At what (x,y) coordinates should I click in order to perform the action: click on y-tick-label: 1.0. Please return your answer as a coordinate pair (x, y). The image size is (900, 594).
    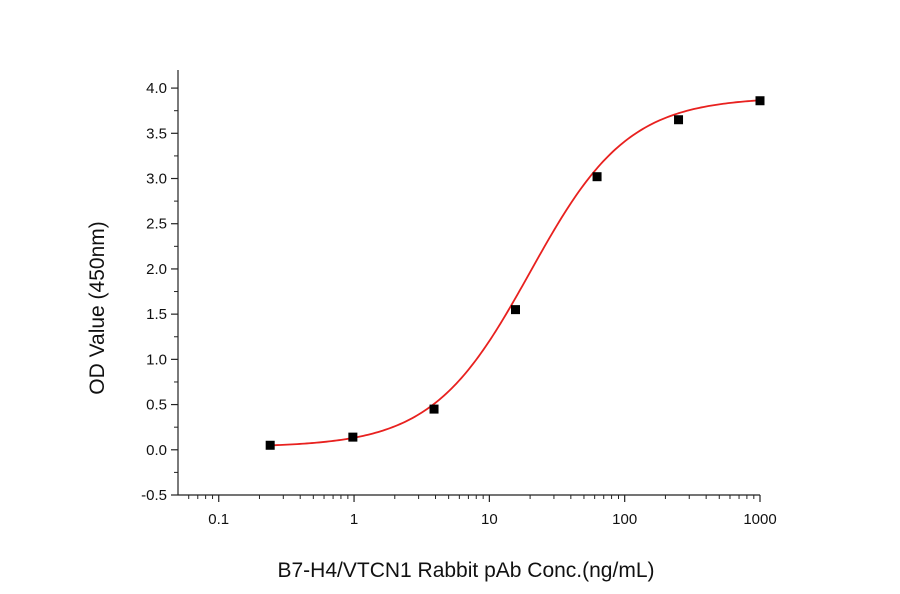
    Looking at the image, I should click on (156, 359).